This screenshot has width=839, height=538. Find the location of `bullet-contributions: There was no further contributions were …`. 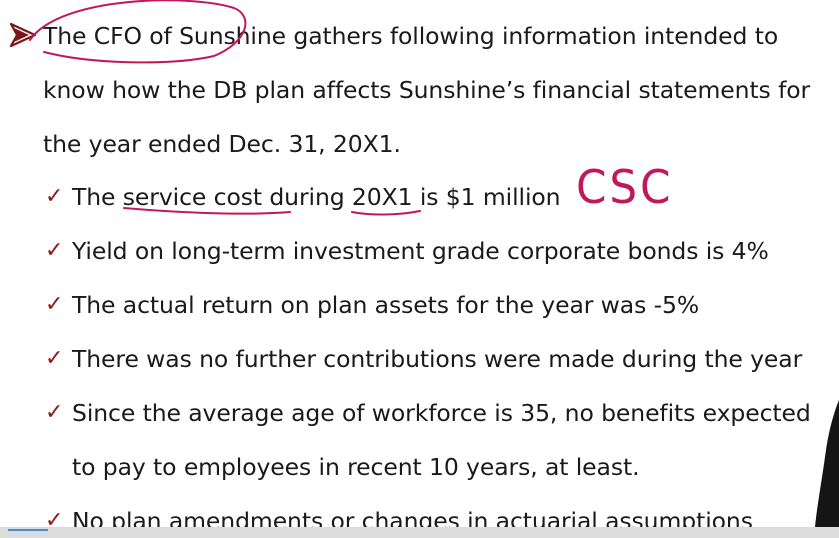

bullet-contributions: There was no further contributions were … is located at coordinates (437, 359).